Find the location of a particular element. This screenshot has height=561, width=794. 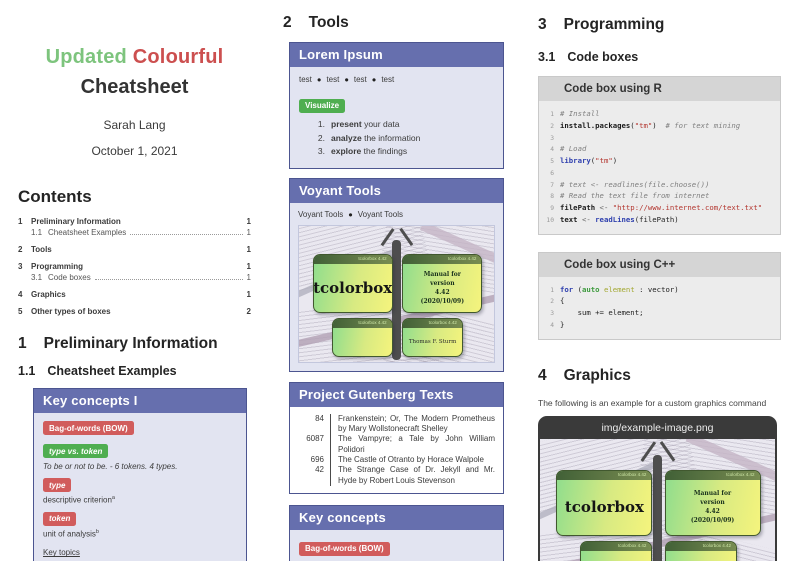

author: Sarah Lang is located at coordinates (134, 125).